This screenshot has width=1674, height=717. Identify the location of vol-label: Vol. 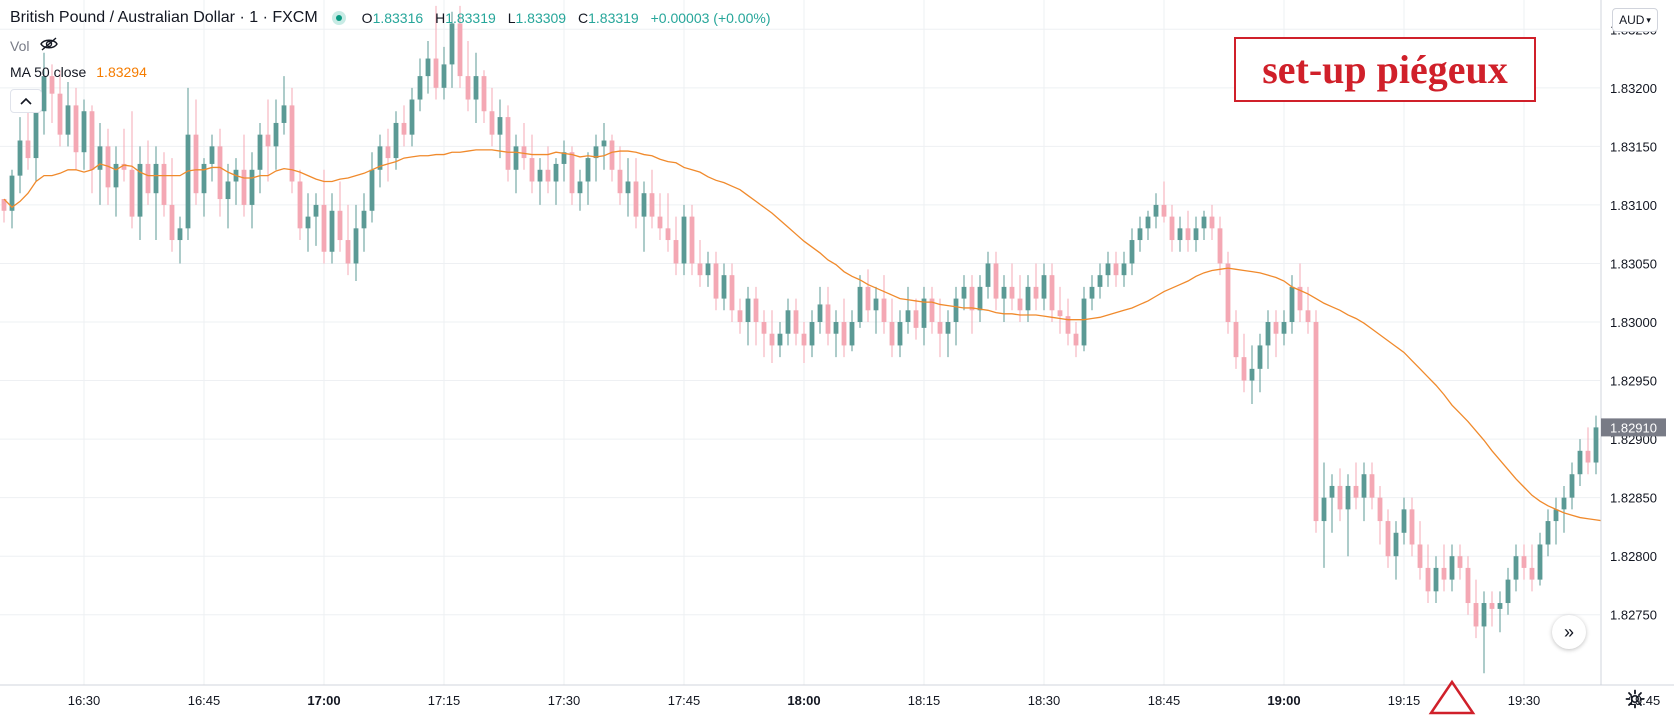
(20, 45).